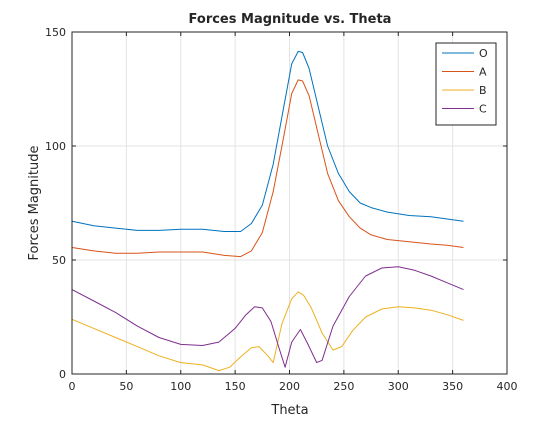 This screenshot has height=424, width=560. I want to click on chart-title: Forces Magnitude vs. Theta, so click(290, 19).